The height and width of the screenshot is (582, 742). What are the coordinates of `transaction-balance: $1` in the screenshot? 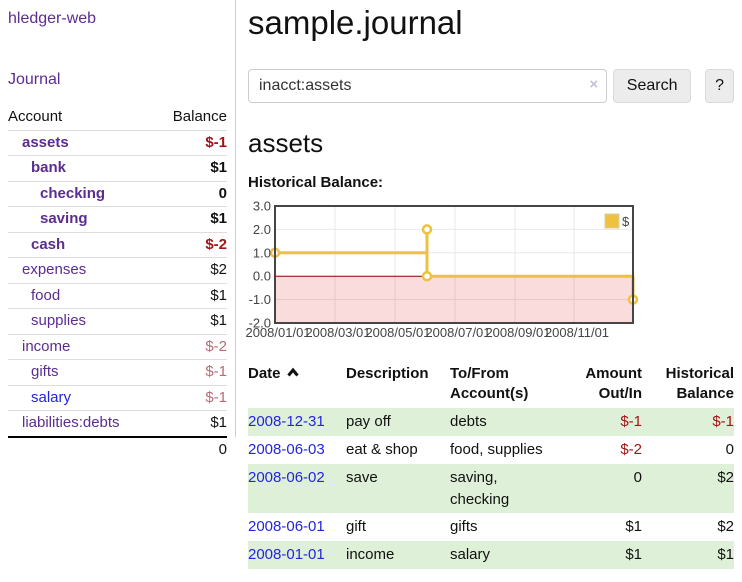 It's located at (725, 555).